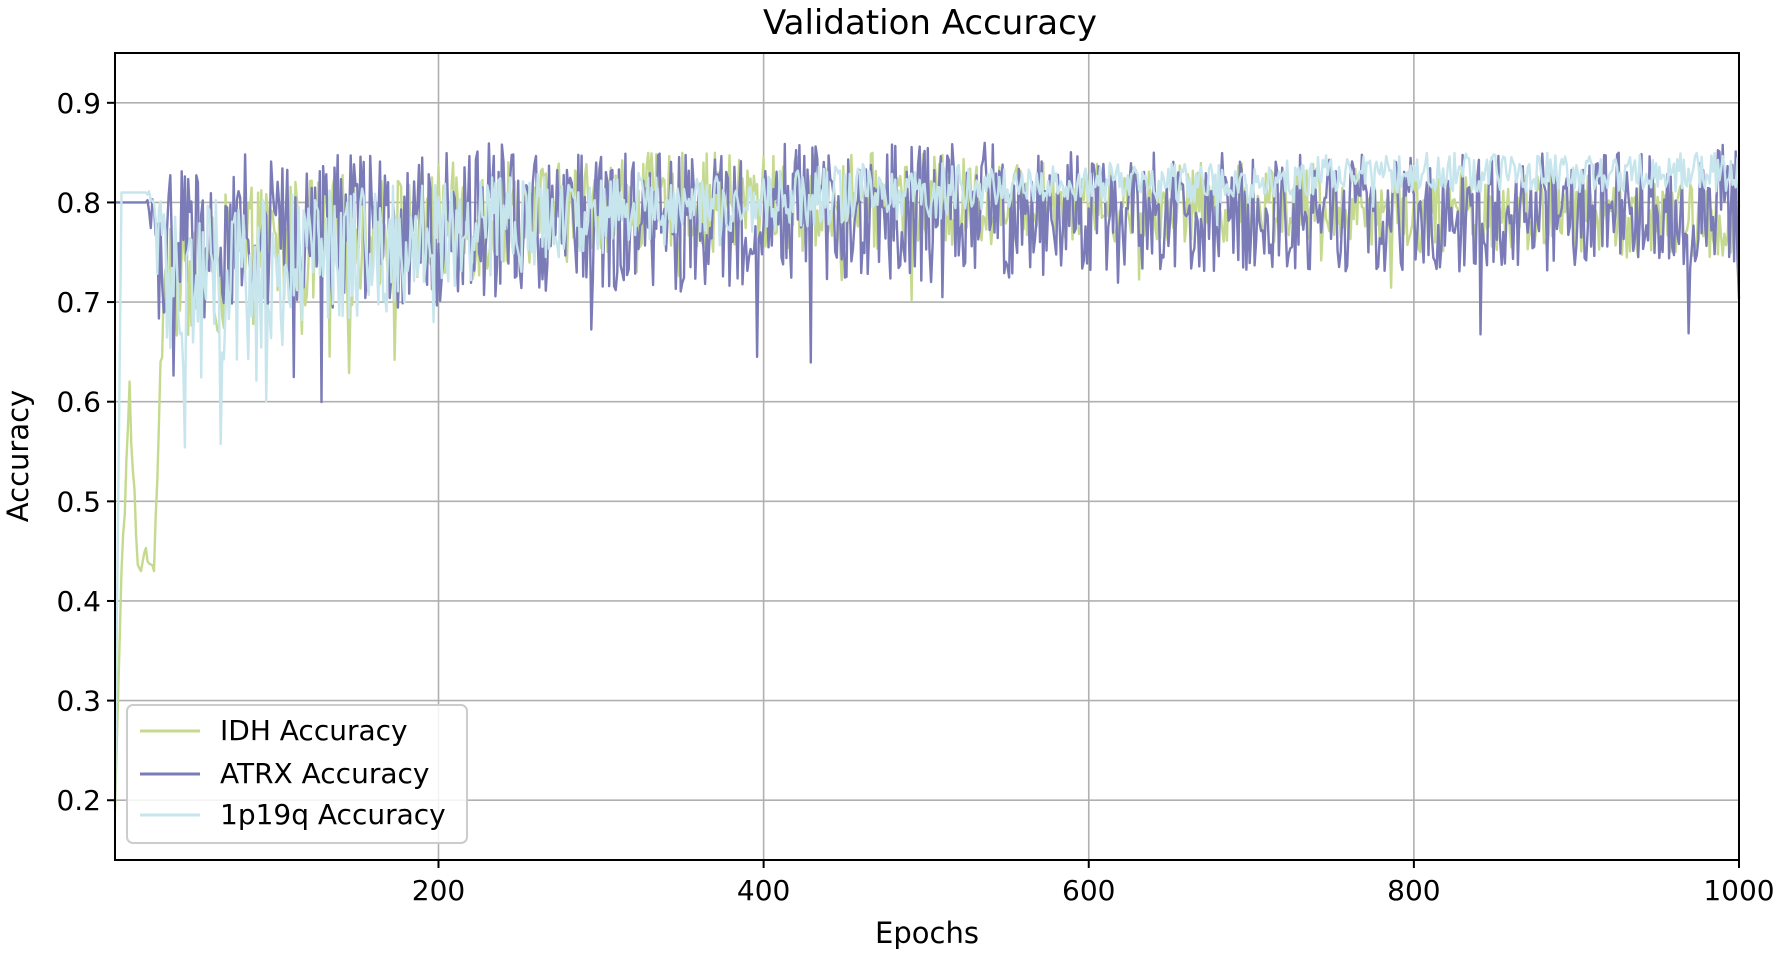 This screenshot has height=955, width=1774. Describe the element at coordinates (333, 814) in the screenshot. I see `legend-label-1p19q: 1p19q Accuracy` at that location.